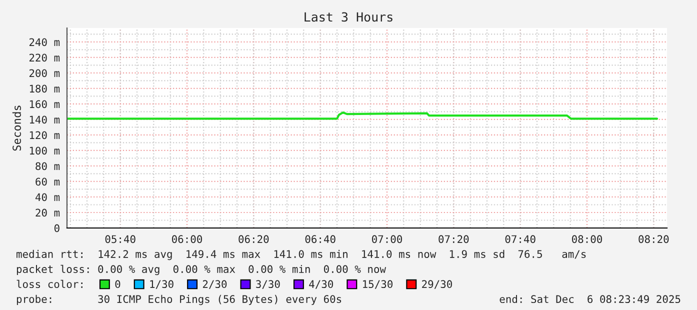 This screenshot has width=697, height=310. What do you see at coordinates (45, 104) in the screenshot?
I see `y-tick-label: 160 m` at bounding box center [45, 104].